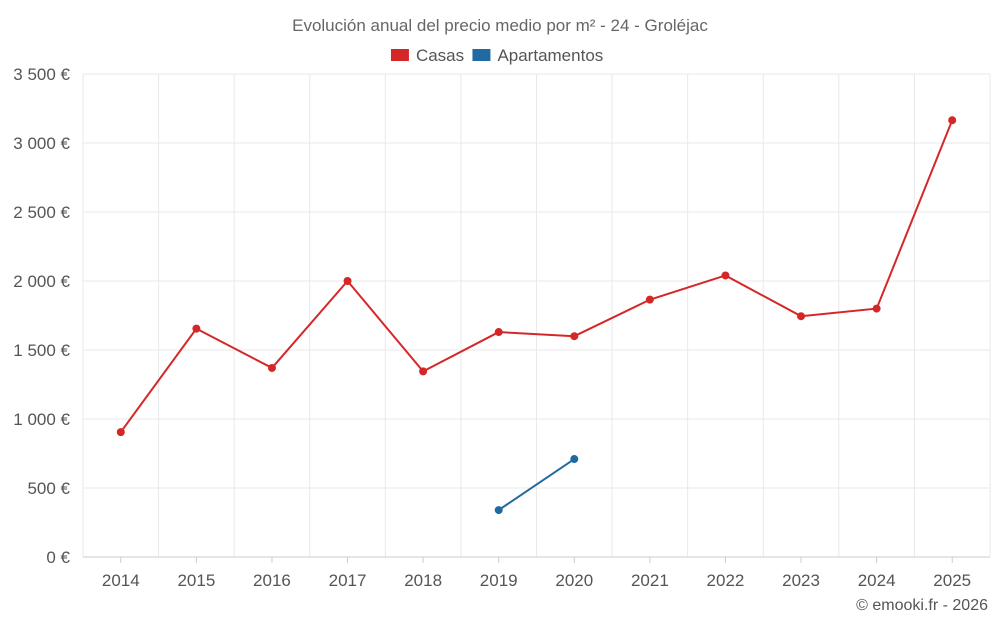 The height and width of the screenshot is (625, 1000). What do you see at coordinates (801, 580) in the screenshot?
I see `x-tick-label: 2023` at bounding box center [801, 580].